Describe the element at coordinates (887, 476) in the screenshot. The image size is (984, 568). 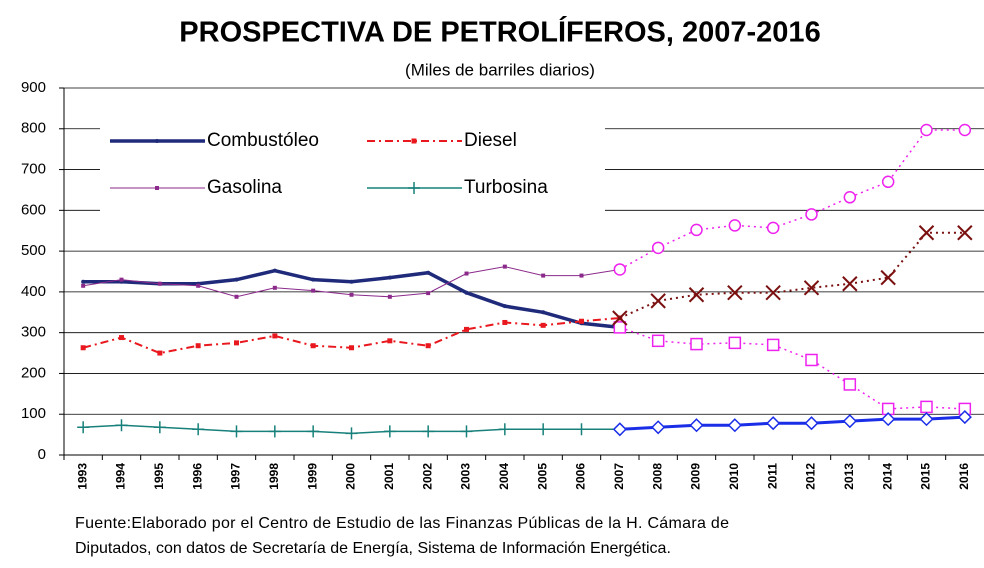
I see `x-tick-label: 2014` at that location.